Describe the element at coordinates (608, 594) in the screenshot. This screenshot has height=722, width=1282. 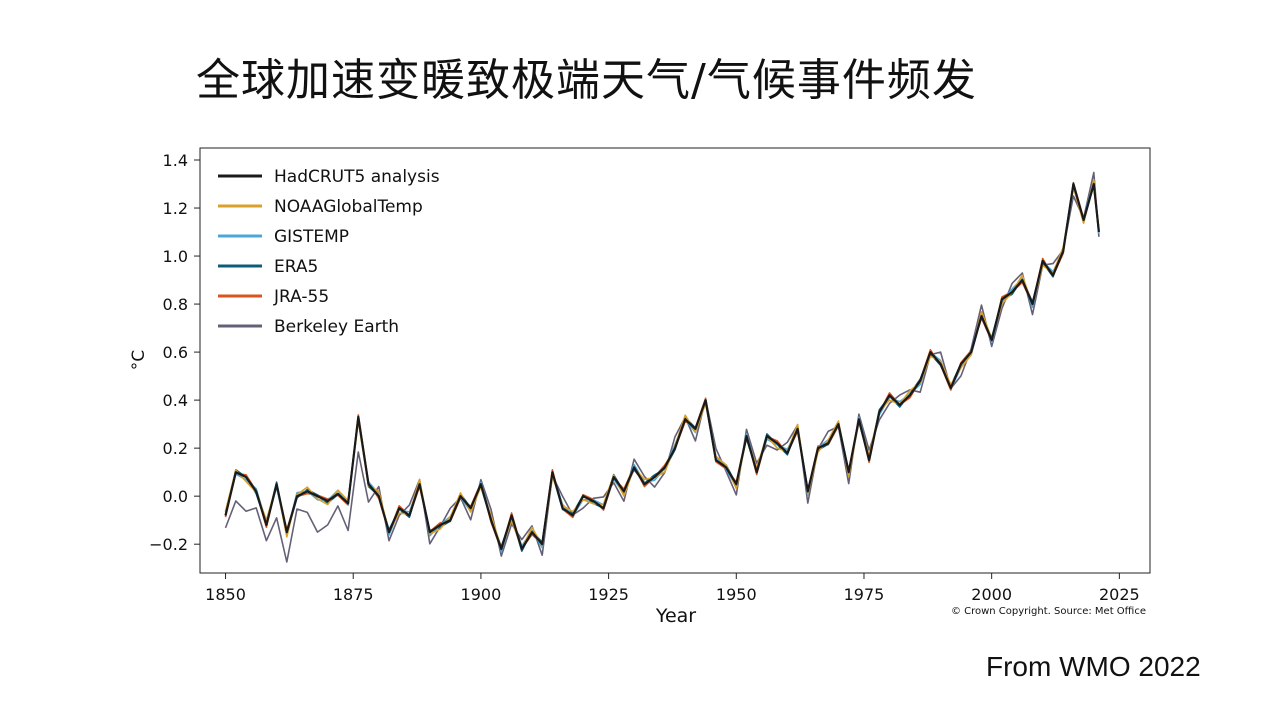
I see `x-tick-label: 1925` at that location.